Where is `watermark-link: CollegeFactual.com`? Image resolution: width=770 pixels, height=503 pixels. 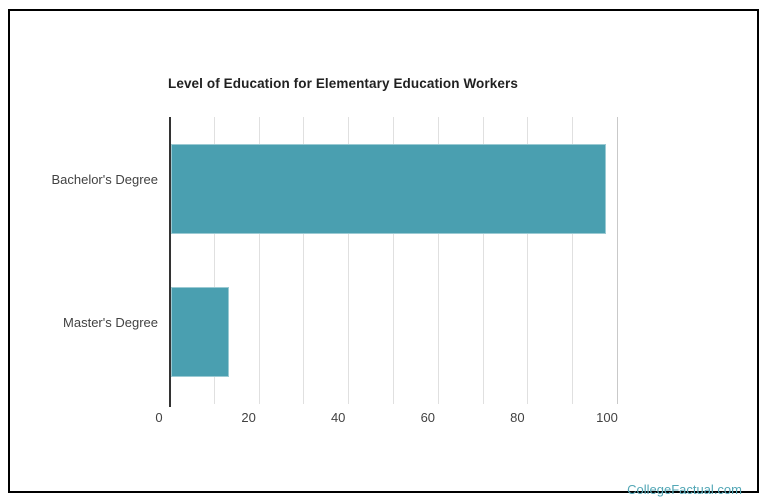 watermark-link: CollegeFactual.com is located at coordinates (684, 489).